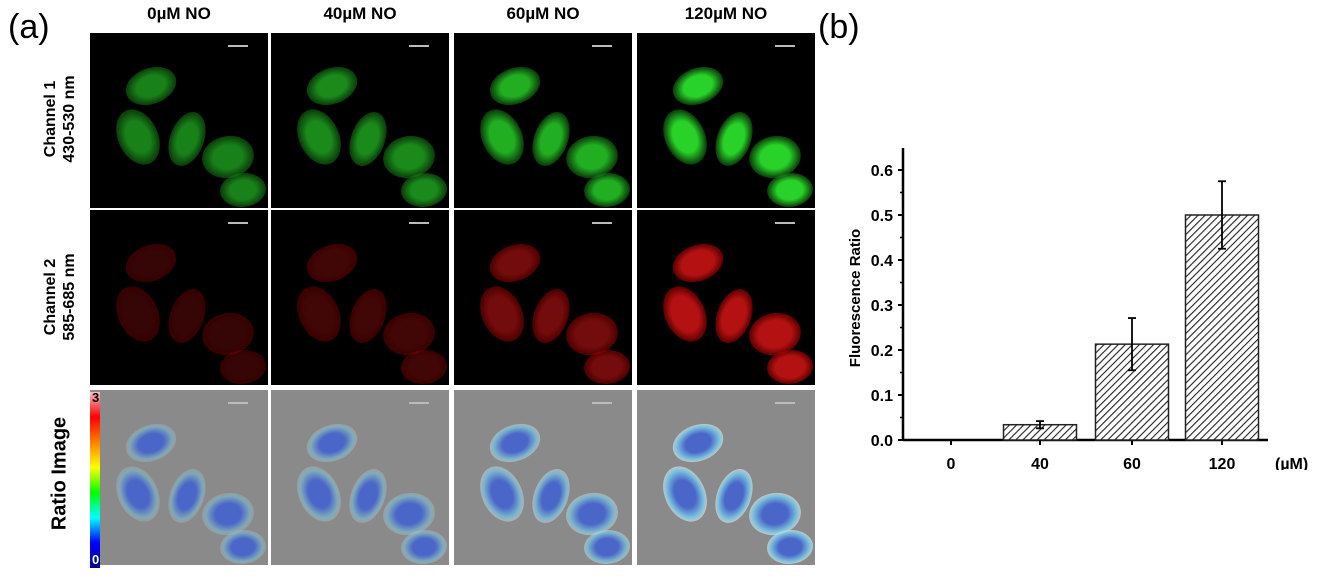 Image resolution: width=1322 pixels, height=580 pixels. Describe the element at coordinates (60, 297) in the screenshot. I see `row-label-channel-2: Channel 2 585-685 nm` at that location.